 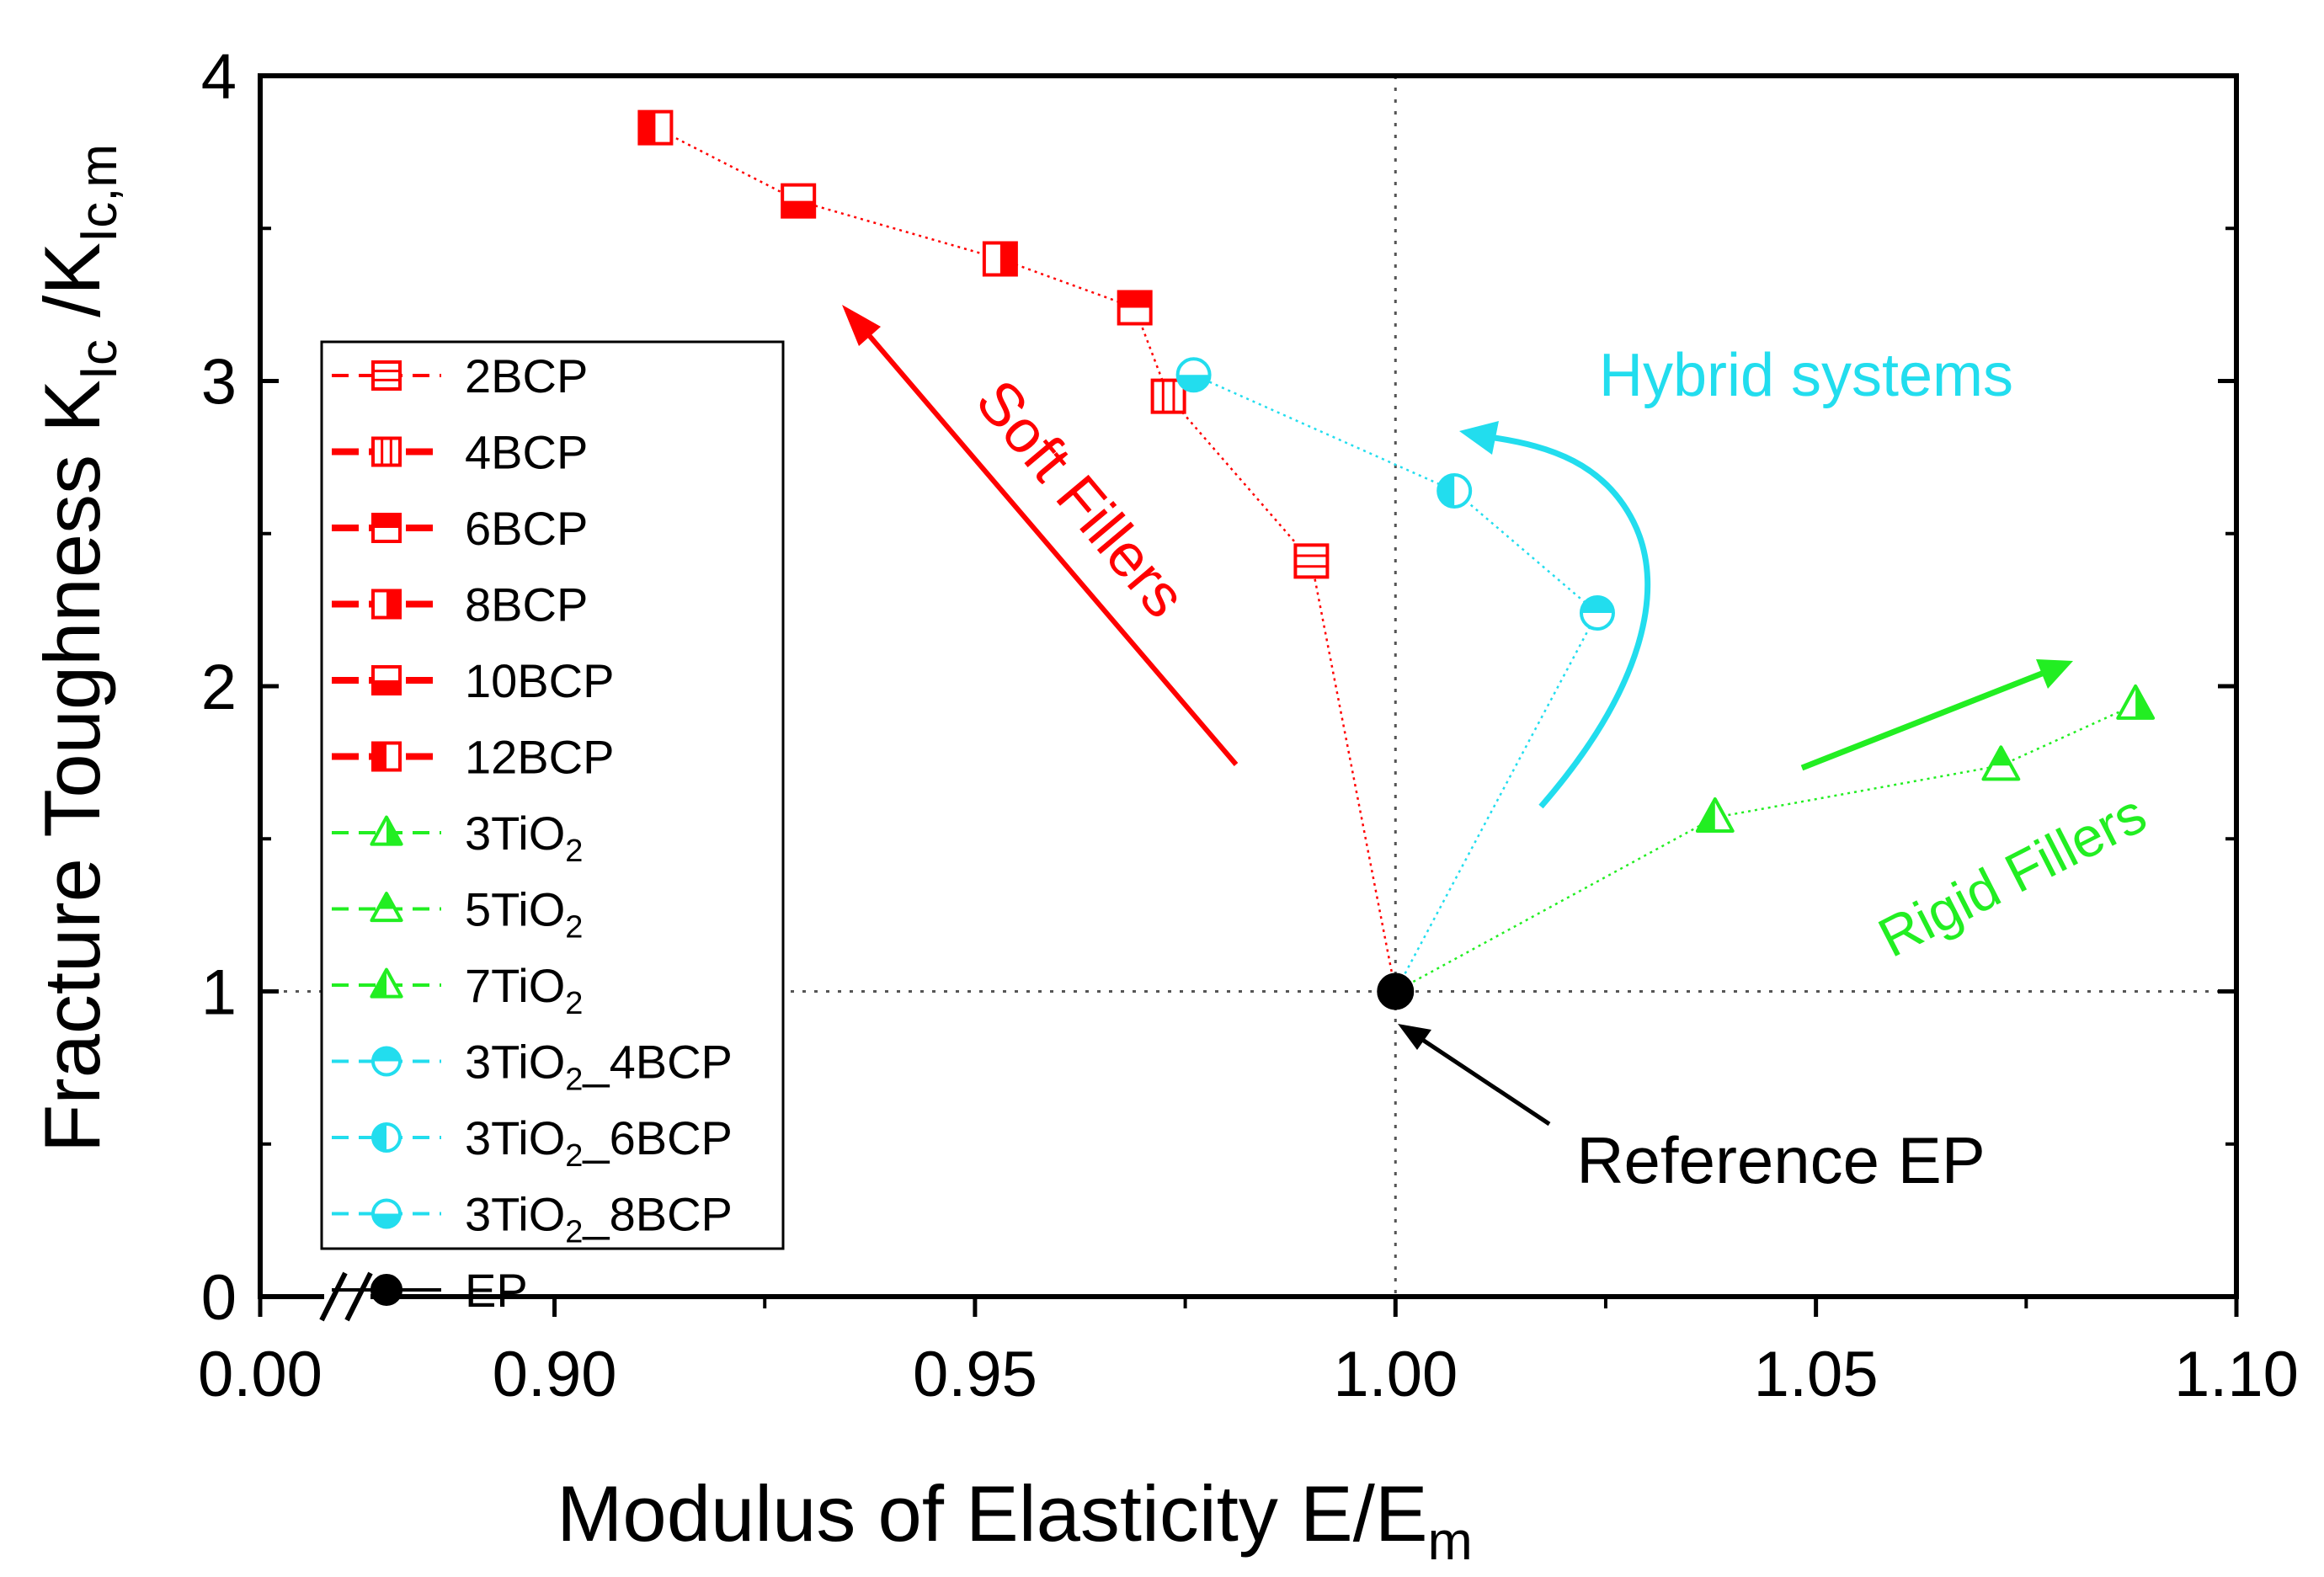 What do you see at coordinates (552, 795) in the screenshot?
I see `legend-box` at bounding box center [552, 795].